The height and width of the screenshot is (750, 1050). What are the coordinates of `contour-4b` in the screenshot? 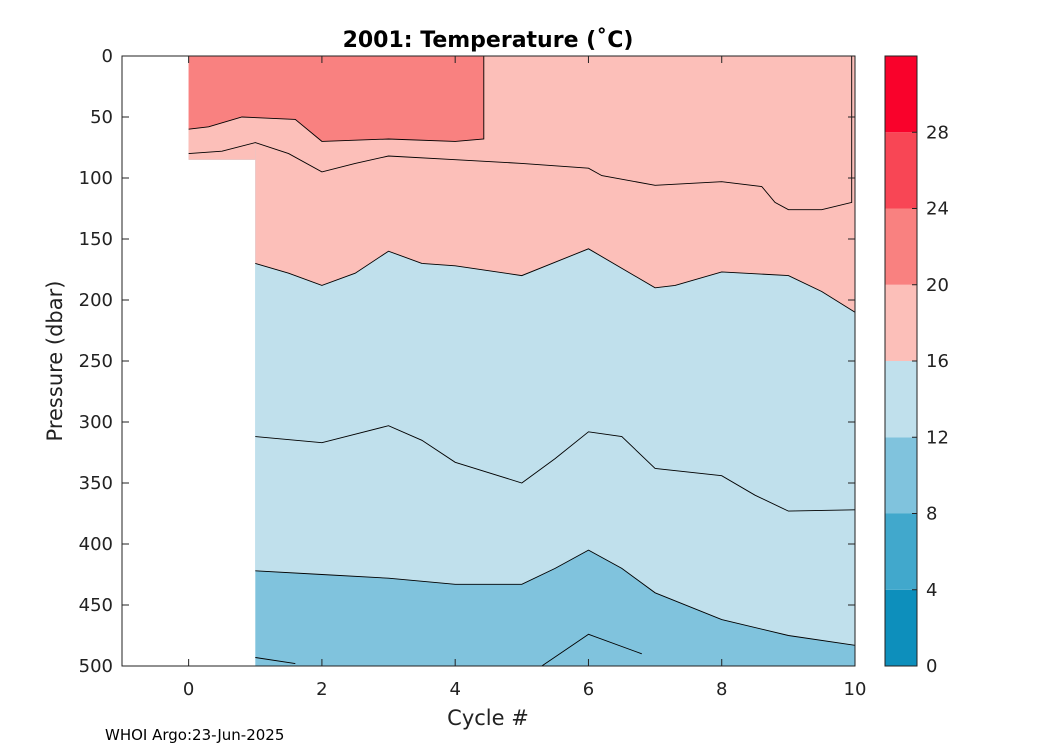 It's located at (591, 650).